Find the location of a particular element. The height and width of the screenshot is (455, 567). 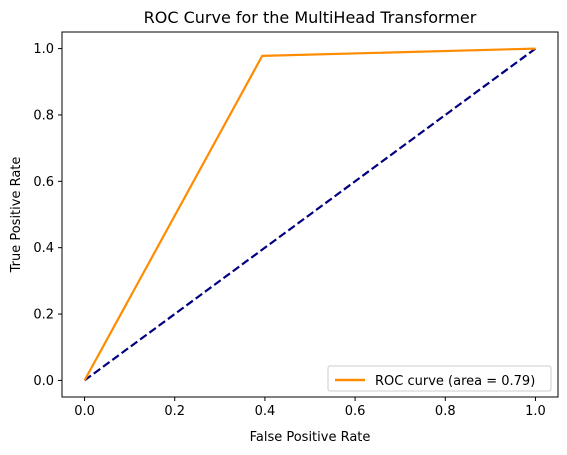

y-tick-label: 0.0 is located at coordinates (43, 381).